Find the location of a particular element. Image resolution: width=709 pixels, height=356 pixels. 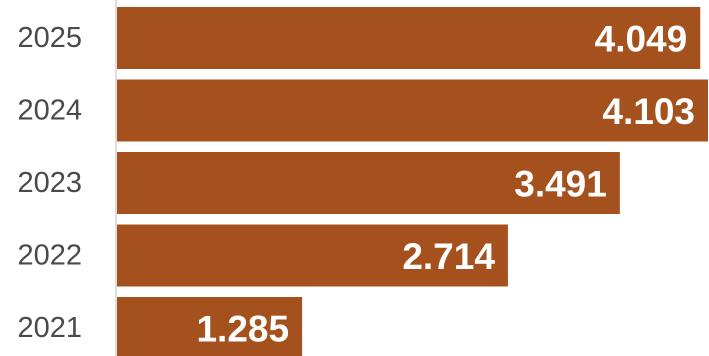

value-label-2023: 3.491 is located at coordinates (560, 184).